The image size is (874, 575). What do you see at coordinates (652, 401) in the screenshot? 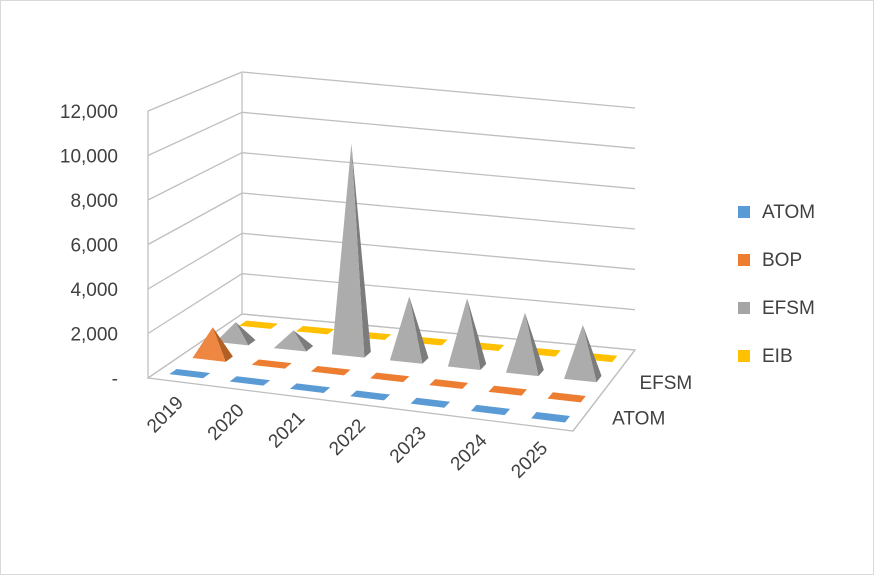
I see `depth-axis: ATOM EFSM` at bounding box center [652, 401].